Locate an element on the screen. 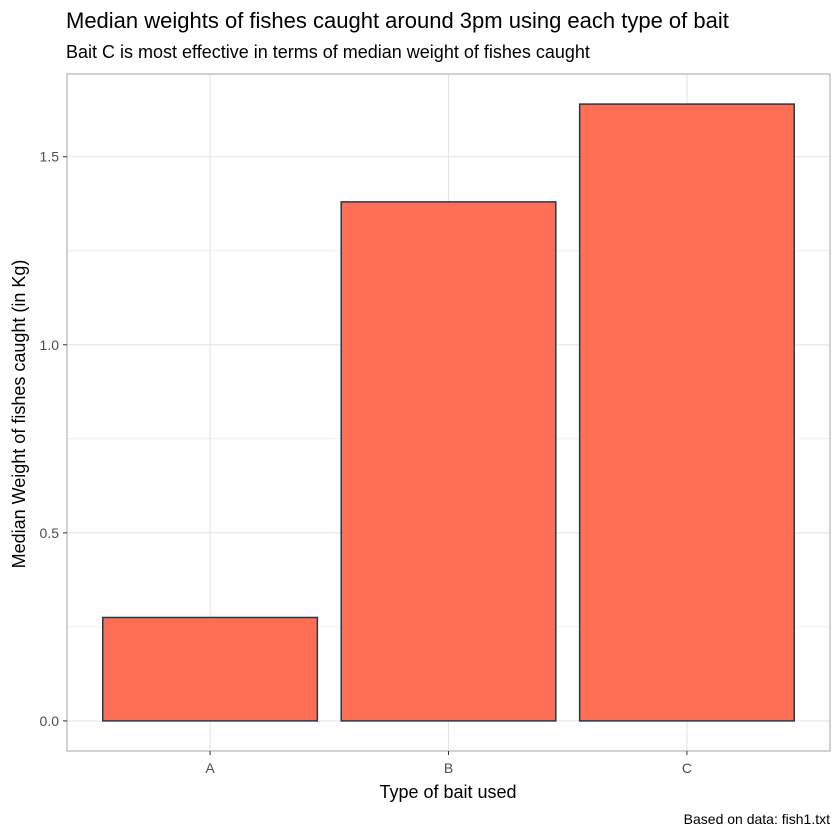  y-tick-label: 1.0 is located at coordinates (50, 345).